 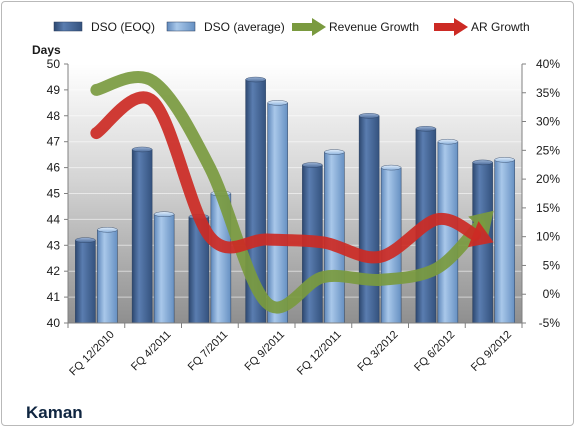 What do you see at coordinates (54, 168) in the screenshot?
I see `y-left-tick-label: 46` at bounding box center [54, 168].